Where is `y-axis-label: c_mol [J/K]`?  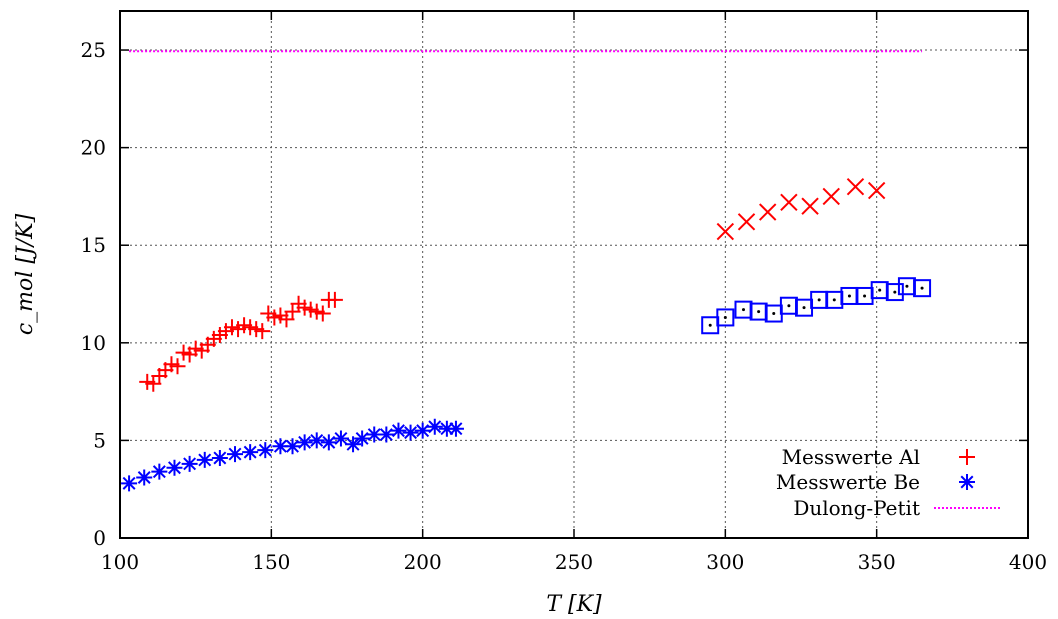
y-axis-label: c_mol [J/K] is located at coordinates (25, 274).